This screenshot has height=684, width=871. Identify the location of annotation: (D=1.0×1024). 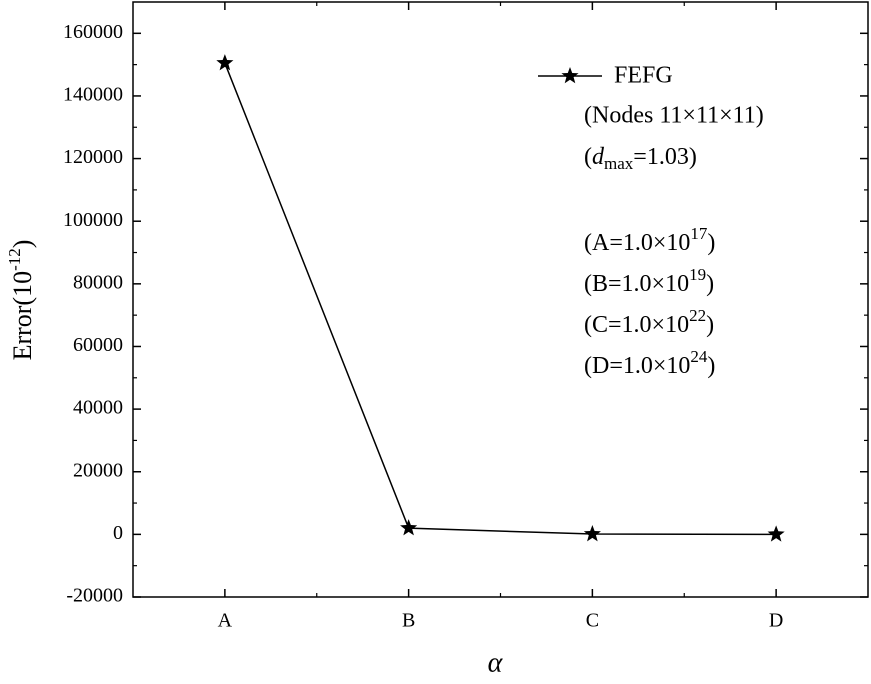
(649, 363).